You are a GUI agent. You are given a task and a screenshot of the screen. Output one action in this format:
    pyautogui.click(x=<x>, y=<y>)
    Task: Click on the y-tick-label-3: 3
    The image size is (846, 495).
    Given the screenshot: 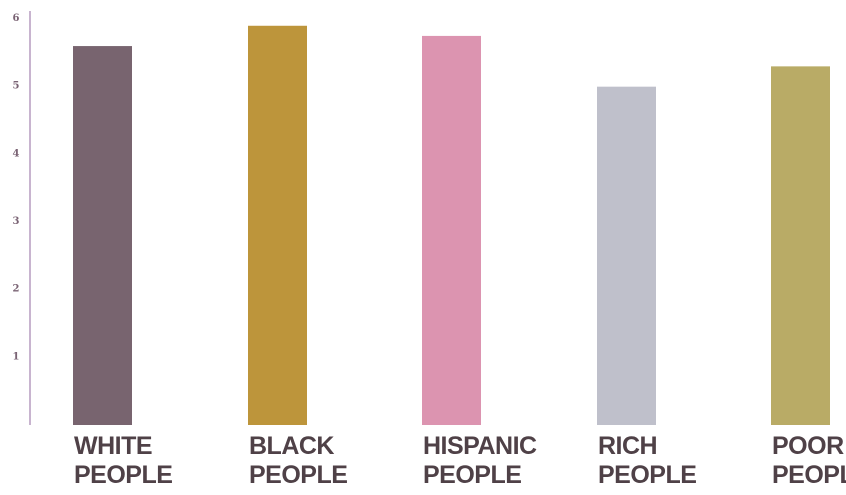 What is the action you would take?
    pyautogui.click(x=16, y=221)
    